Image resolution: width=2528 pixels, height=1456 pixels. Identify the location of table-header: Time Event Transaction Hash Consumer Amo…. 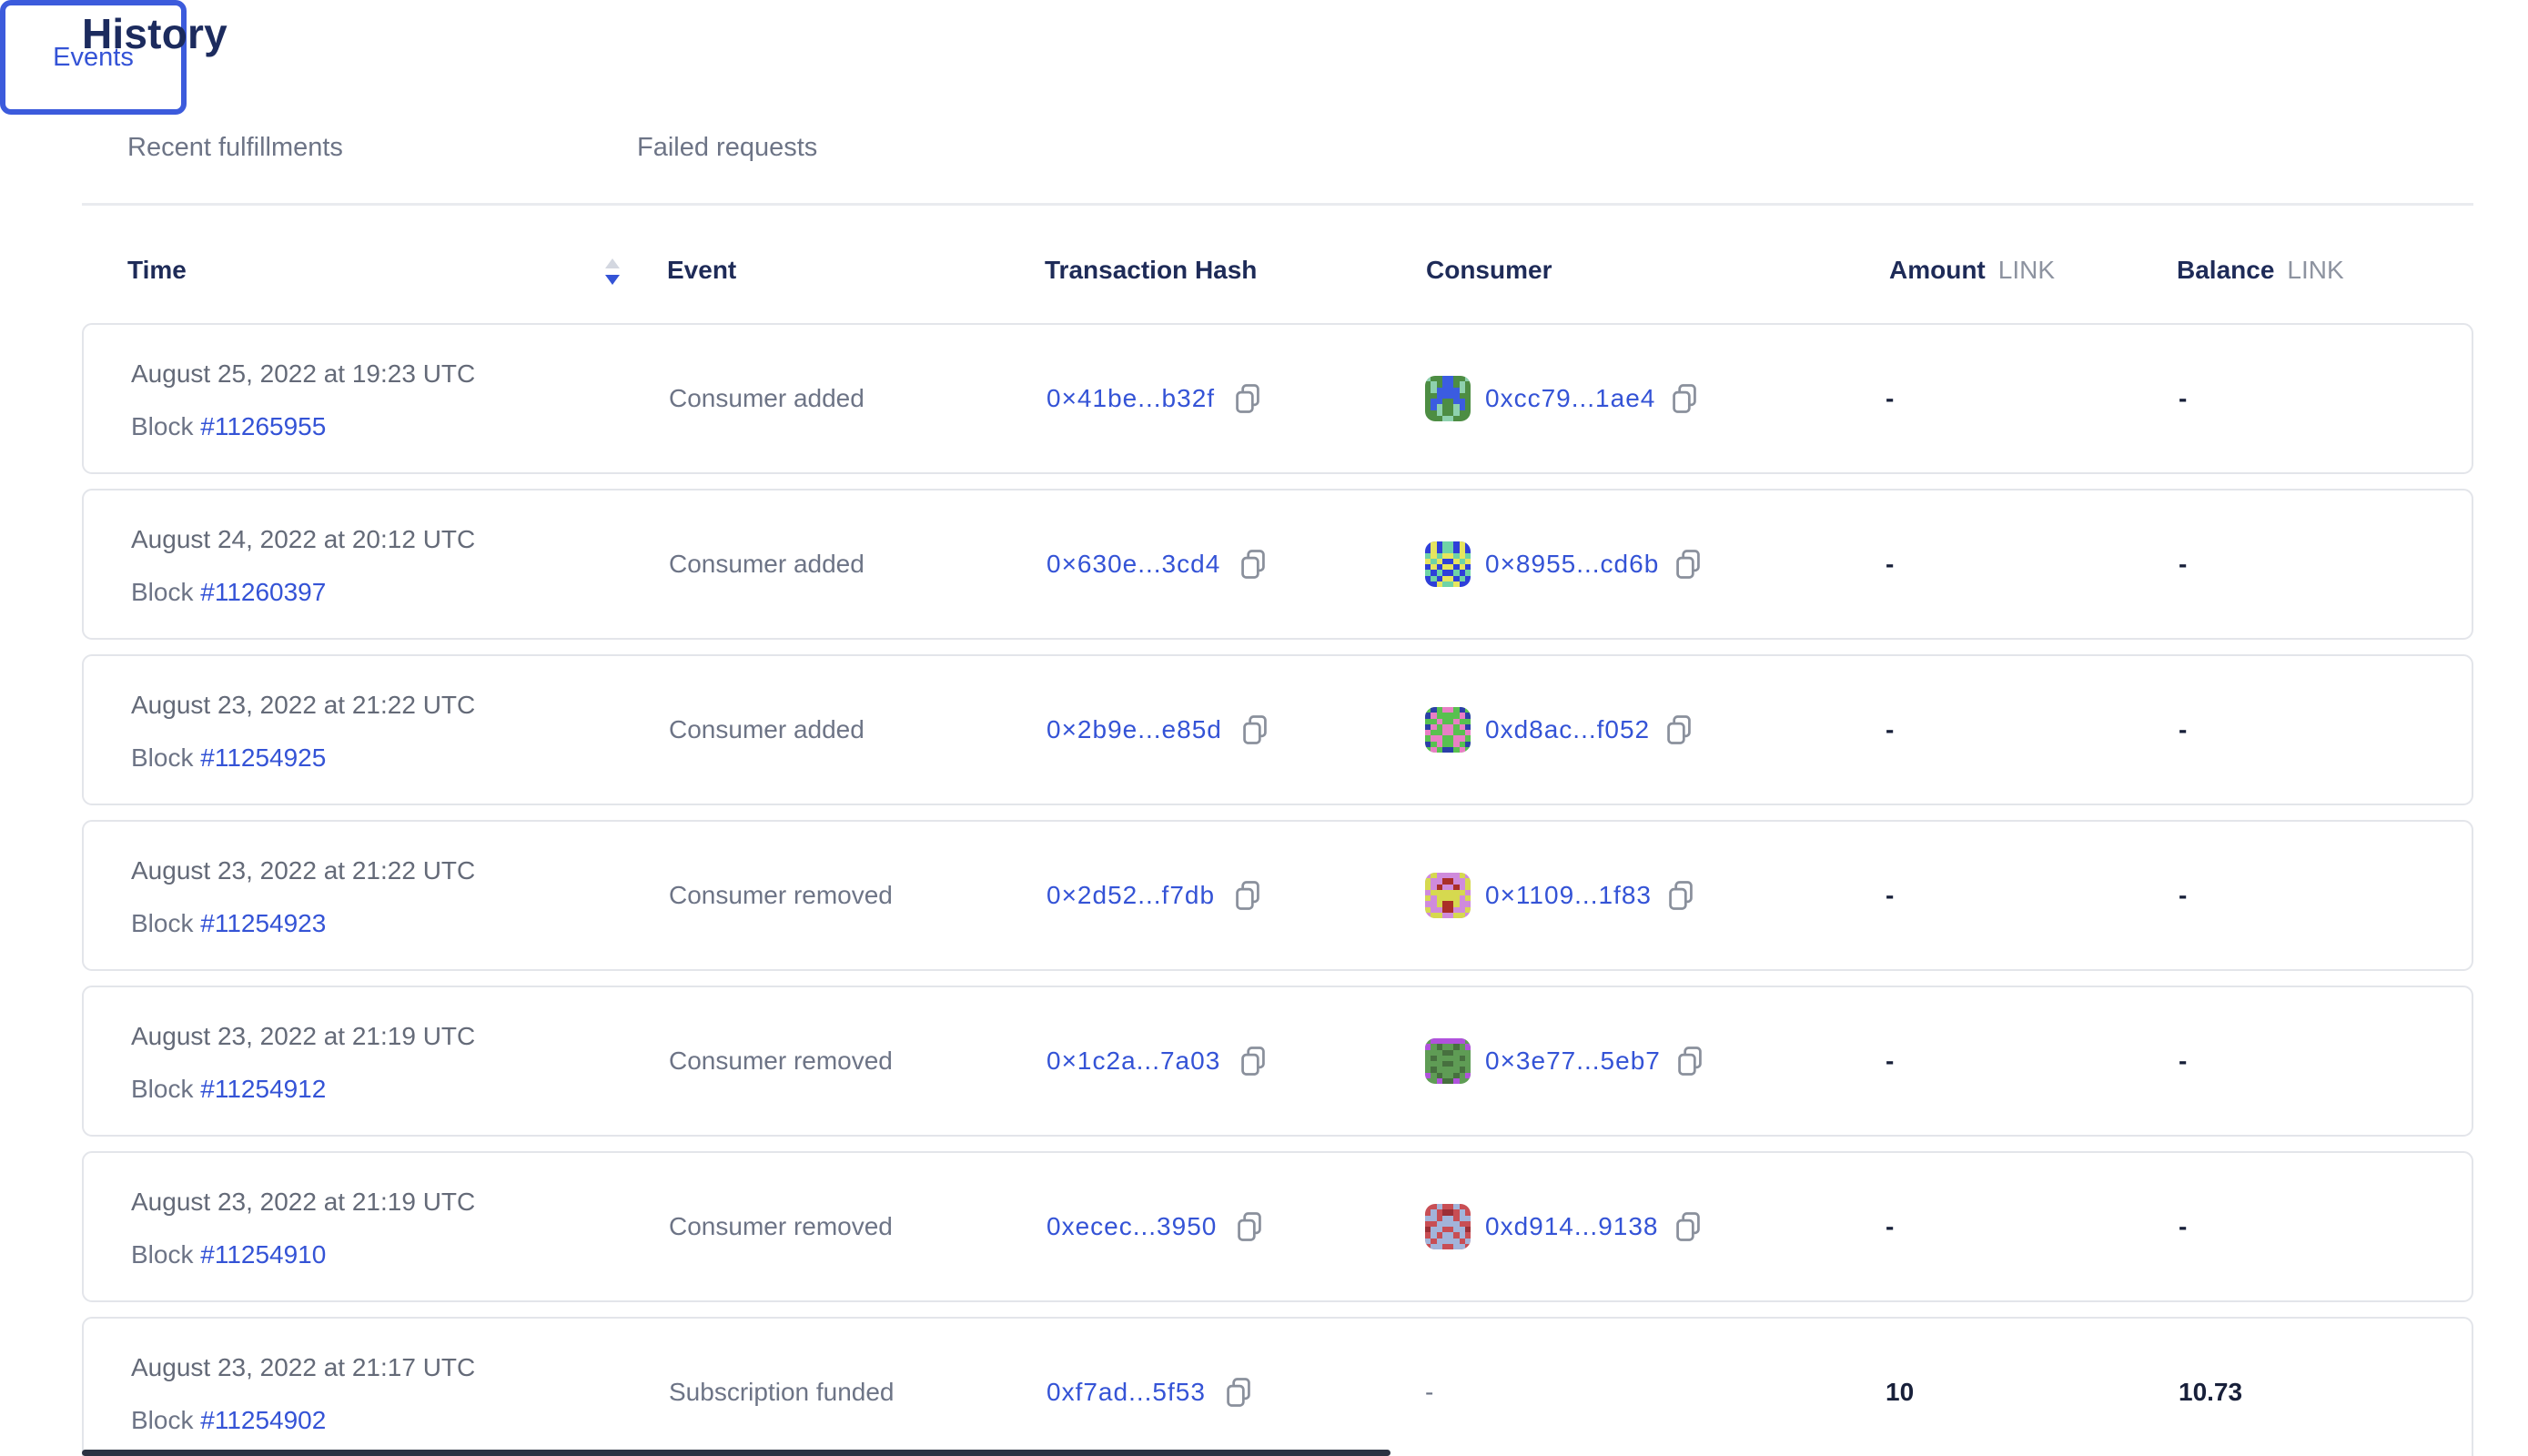
(1264, 274).